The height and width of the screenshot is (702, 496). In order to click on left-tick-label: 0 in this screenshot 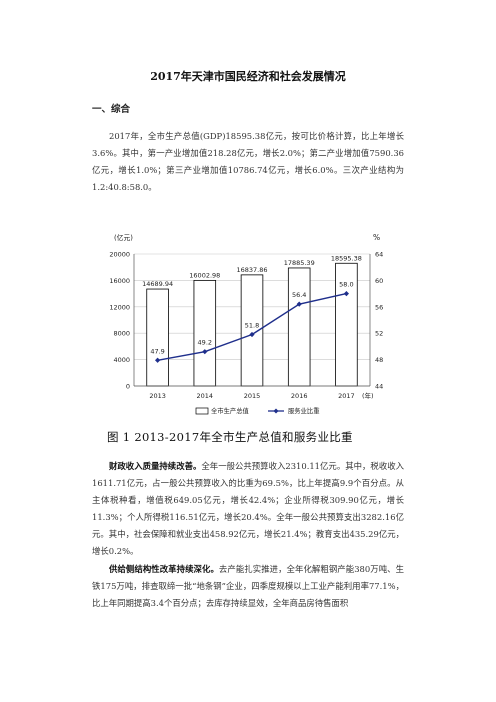, I will do `click(128, 387)`.